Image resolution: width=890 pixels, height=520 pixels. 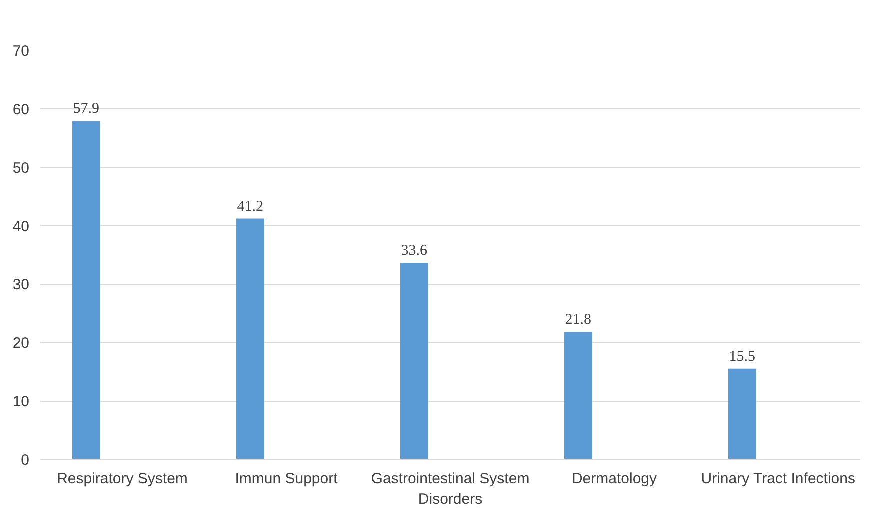 I want to click on y-tick-label: 10, so click(x=21, y=402).